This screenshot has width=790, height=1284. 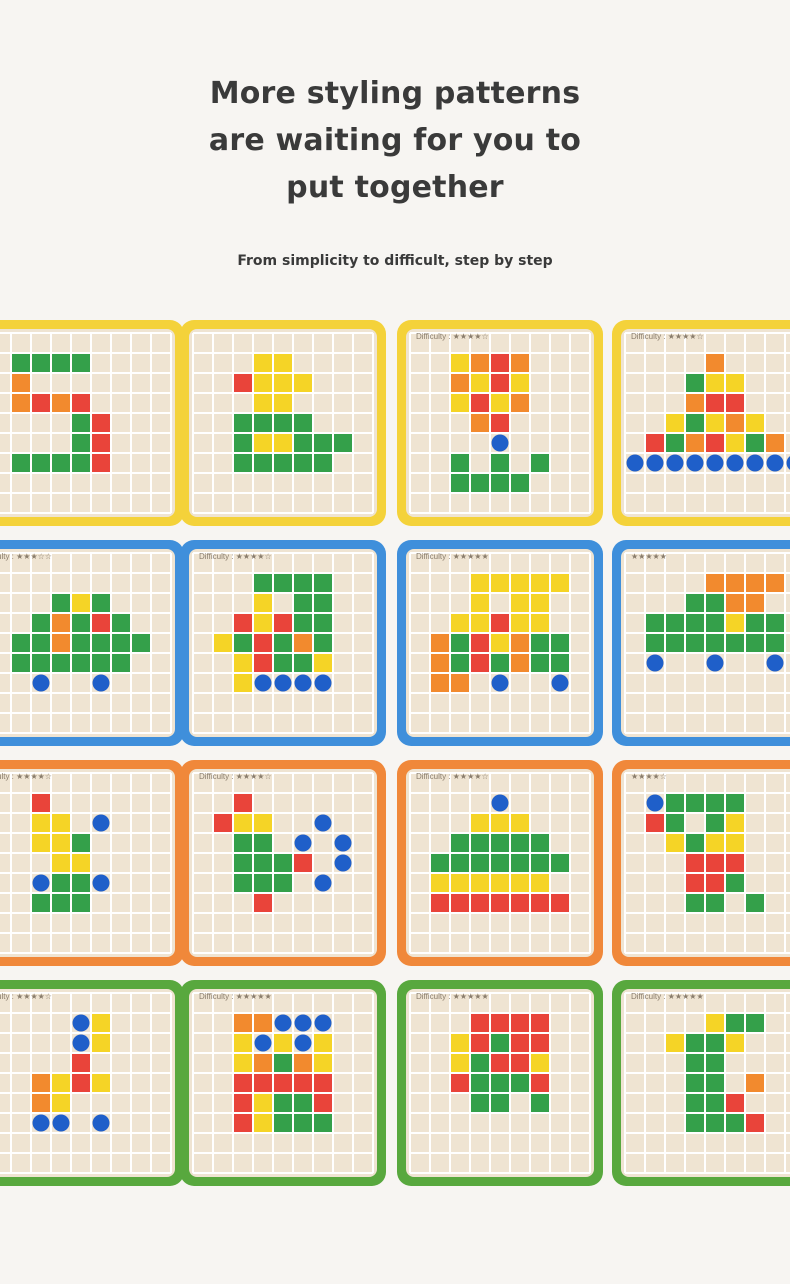 I want to click on card-car: ulty : ★★★☆☆, so click(x=92, y=643).